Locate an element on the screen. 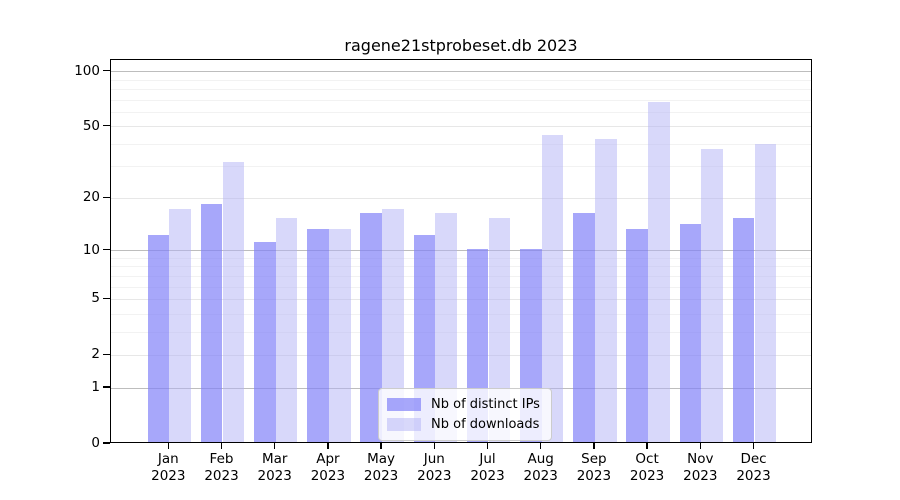 Image resolution: width=900 pixels, height=500 pixels. x-tick-mark-aug is located at coordinates (541, 446).